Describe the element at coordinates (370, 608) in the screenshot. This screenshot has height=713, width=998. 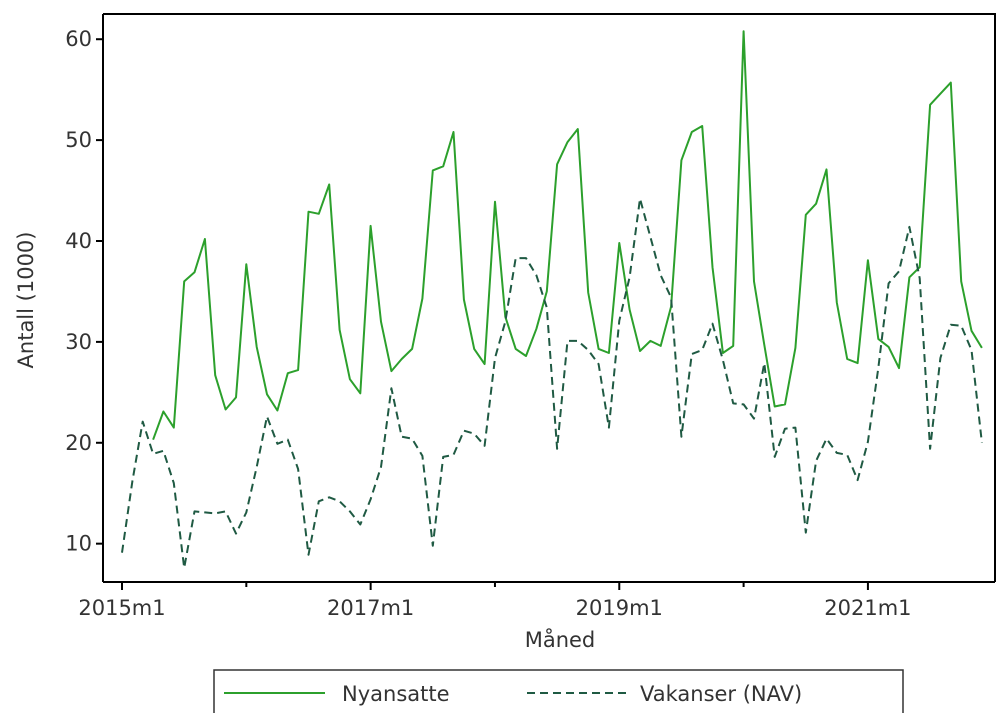
I see `x-tick-label: 2017m1` at that location.